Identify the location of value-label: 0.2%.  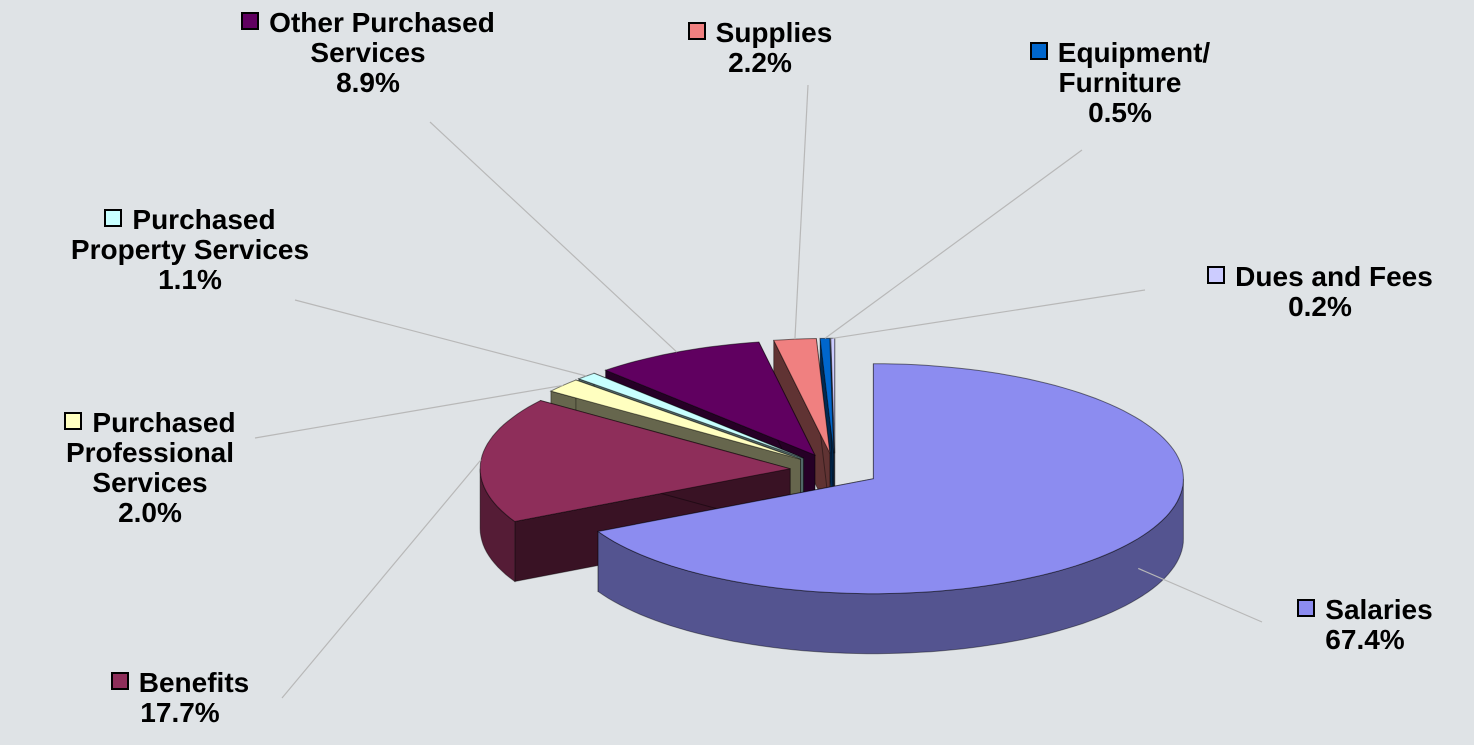
(1320, 306).